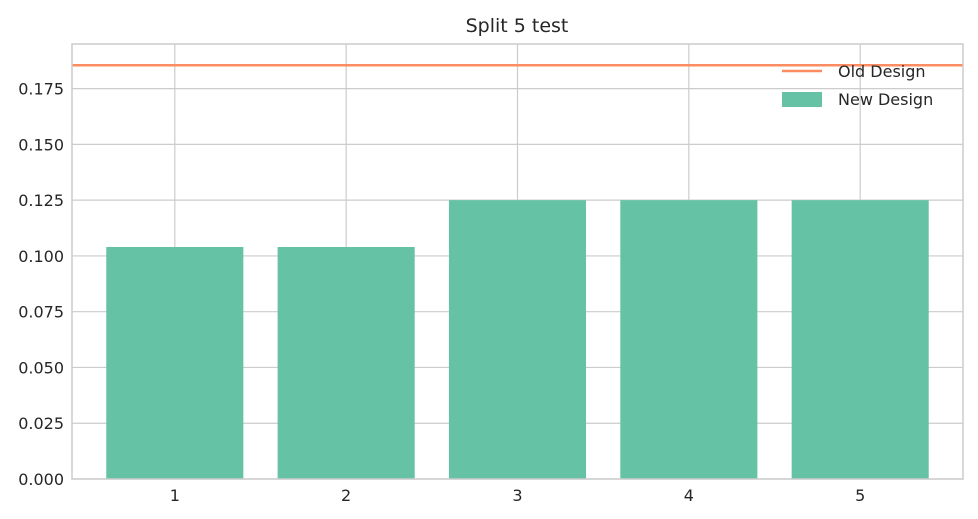 Image resolution: width=978 pixels, height=519 pixels. What do you see at coordinates (41, 284) in the screenshot?
I see `y-tick-labels: 0.000 0.025 0.050 0.075 0.100 0.125 0.150 0.175` at bounding box center [41, 284].